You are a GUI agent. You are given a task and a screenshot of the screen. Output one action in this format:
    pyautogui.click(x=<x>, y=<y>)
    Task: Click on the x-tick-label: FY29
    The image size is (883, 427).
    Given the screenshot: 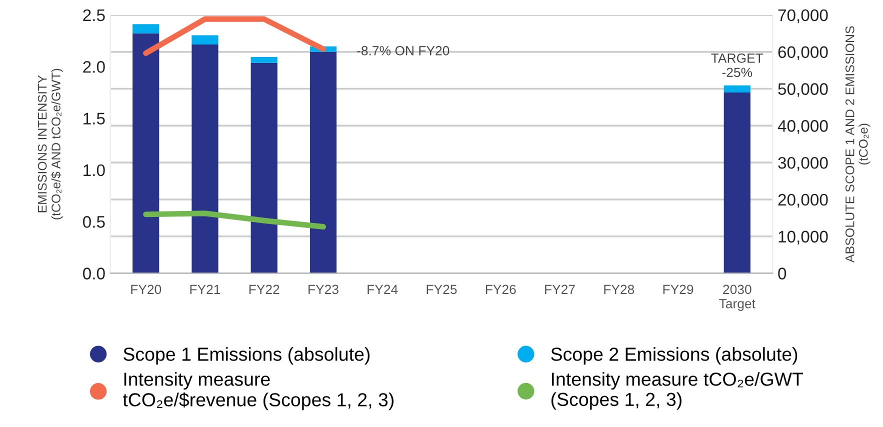 What is the action you would take?
    pyautogui.click(x=678, y=289)
    